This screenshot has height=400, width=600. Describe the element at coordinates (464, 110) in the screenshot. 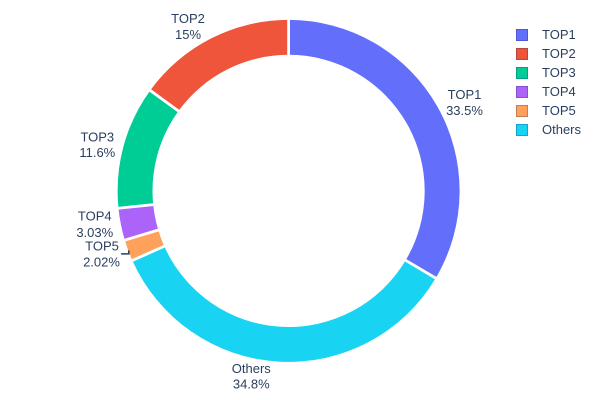

I see `svg-text: 33.5%` at that location.